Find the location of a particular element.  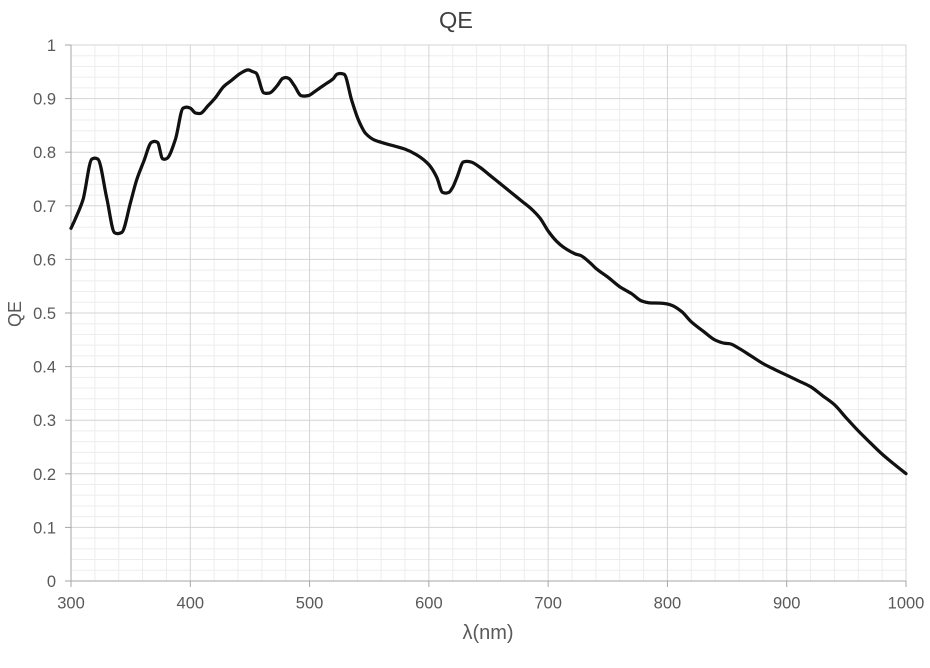

svg-text: 1000 is located at coordinates (906, 604).